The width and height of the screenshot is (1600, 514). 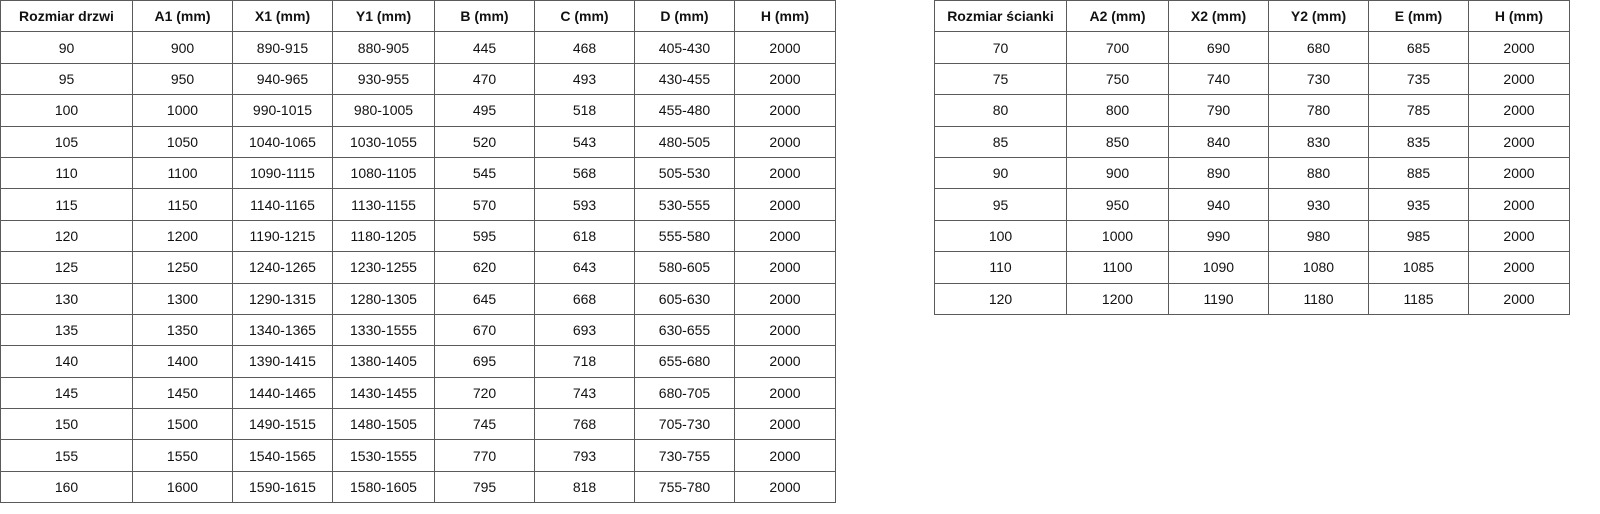 I want to click on table-cell: 735, so click(x=1418, y=79).